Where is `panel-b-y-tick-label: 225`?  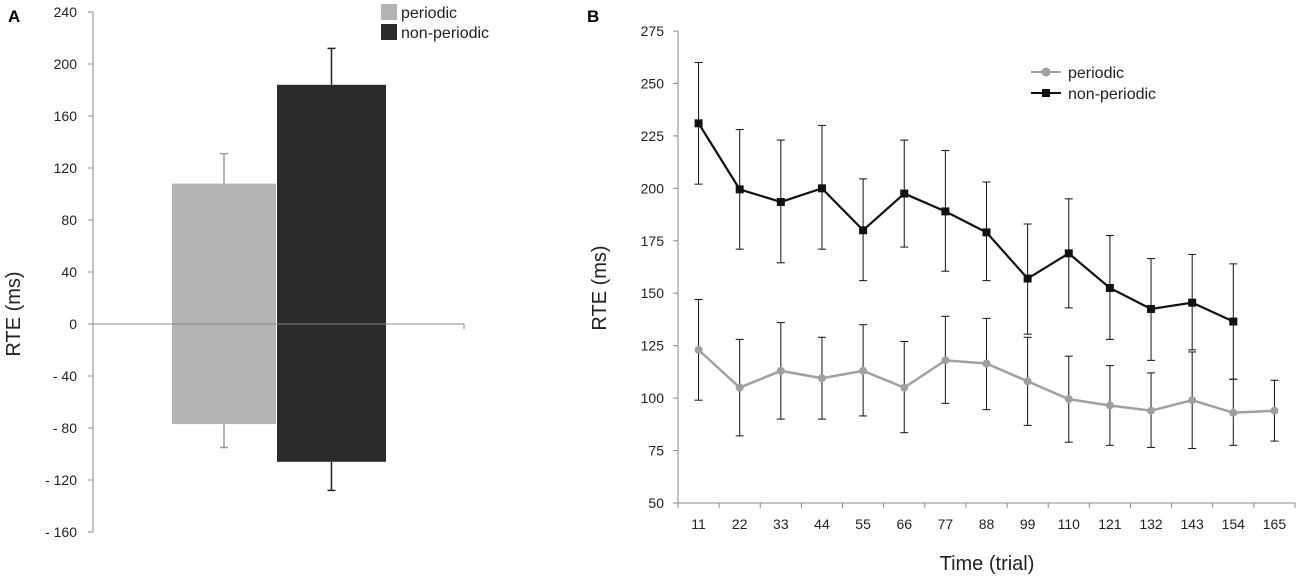 panel-b-y-tick-label: 225 is located at coordinates (653, 136).